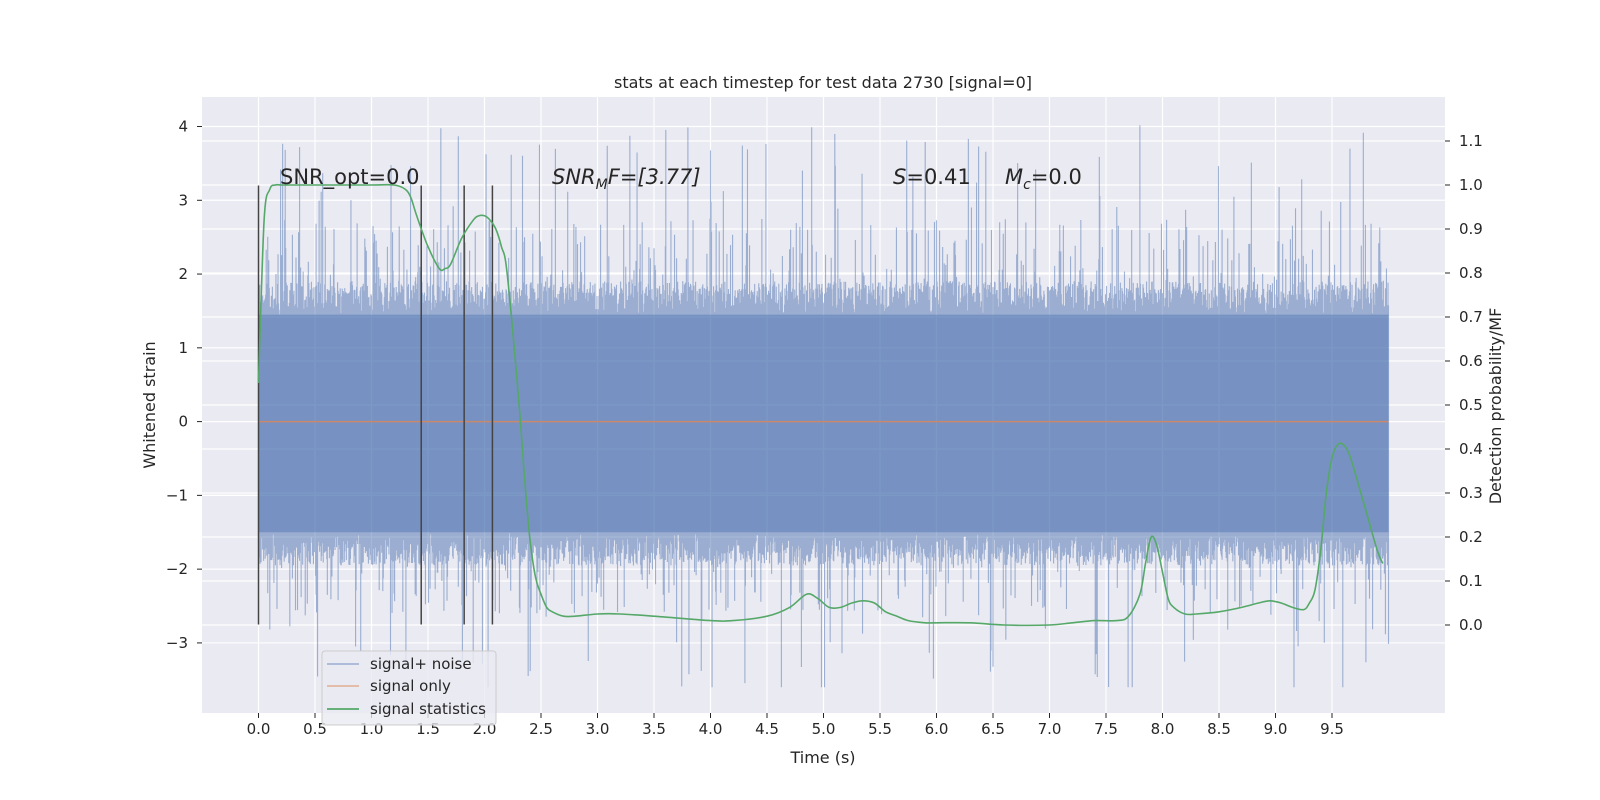 The width and height of the screenshot is (1600, 800). I want to click on y2-tick-label-10: 0.1, so click(1471, 581).